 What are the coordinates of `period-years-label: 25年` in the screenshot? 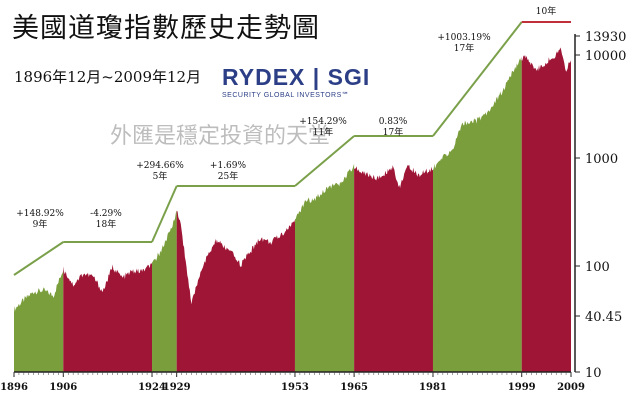 It's located at (228, 176).